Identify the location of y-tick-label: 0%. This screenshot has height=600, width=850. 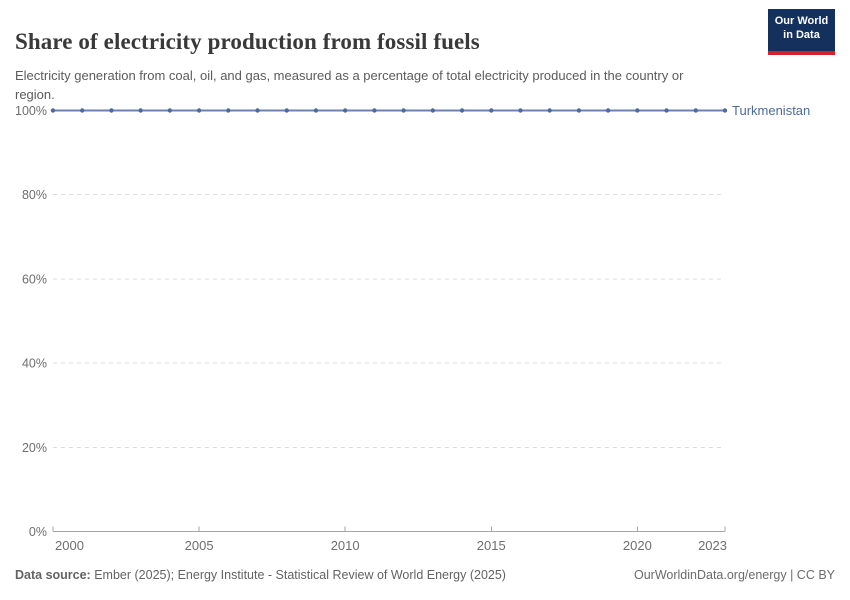
(38, 532).